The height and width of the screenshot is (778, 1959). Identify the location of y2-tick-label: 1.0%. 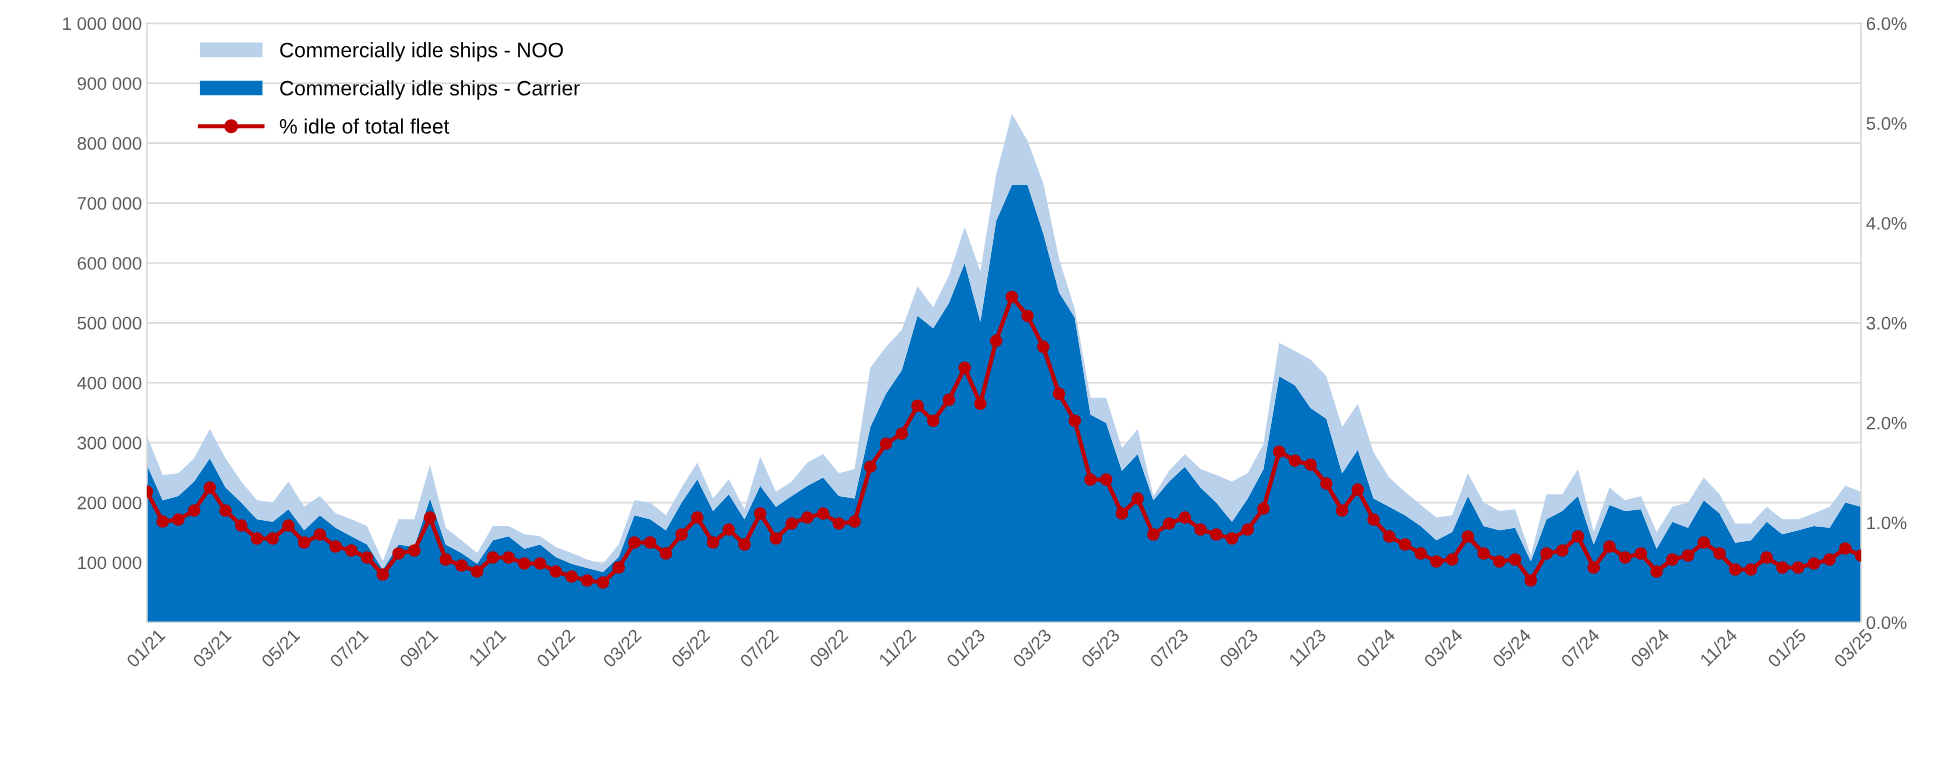
(1887, 523).